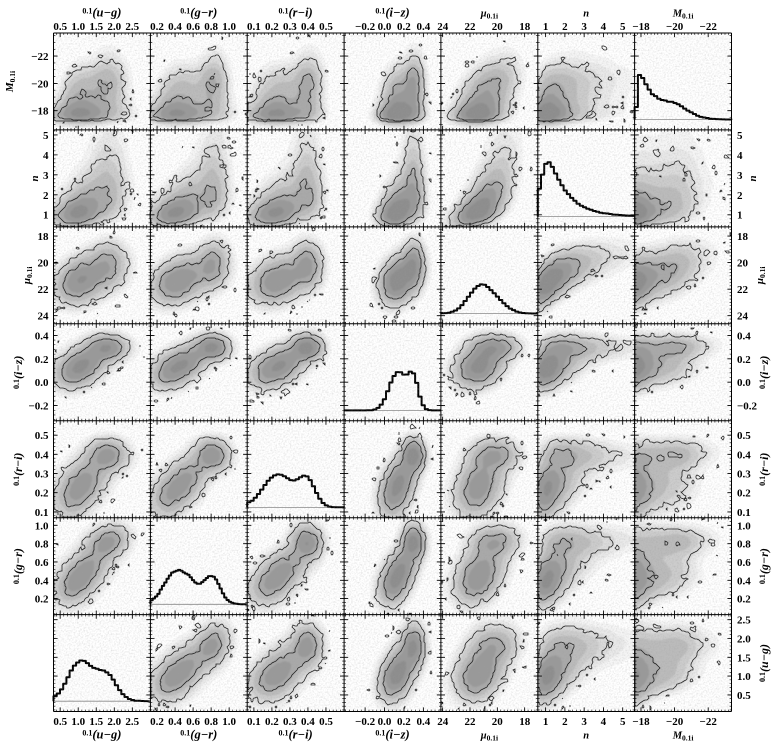 Image resolution: width=777 pixels, height=751 pixels. Describe the element at coordinates (584, 27) in the screenshot. I see `svg-text: 3` at that location.